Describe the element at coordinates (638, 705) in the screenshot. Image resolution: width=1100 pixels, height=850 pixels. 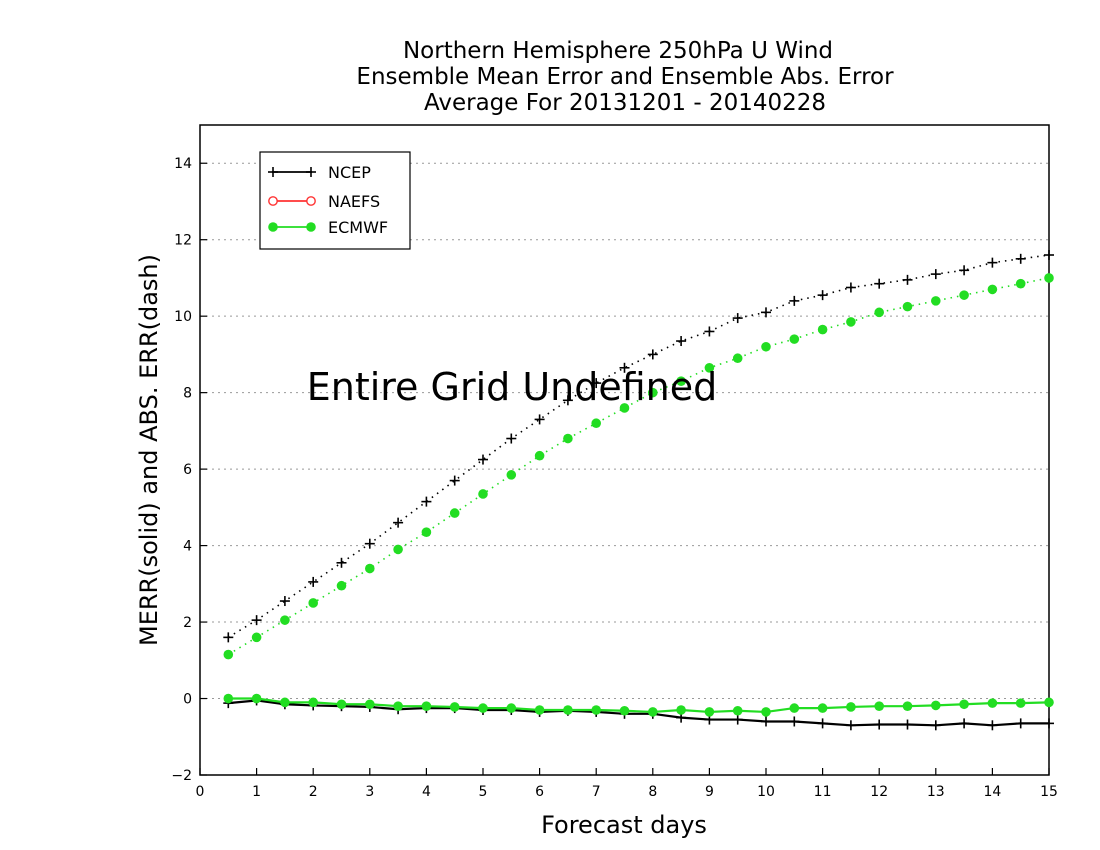
I see `series-ecmwf-merr` at that location.